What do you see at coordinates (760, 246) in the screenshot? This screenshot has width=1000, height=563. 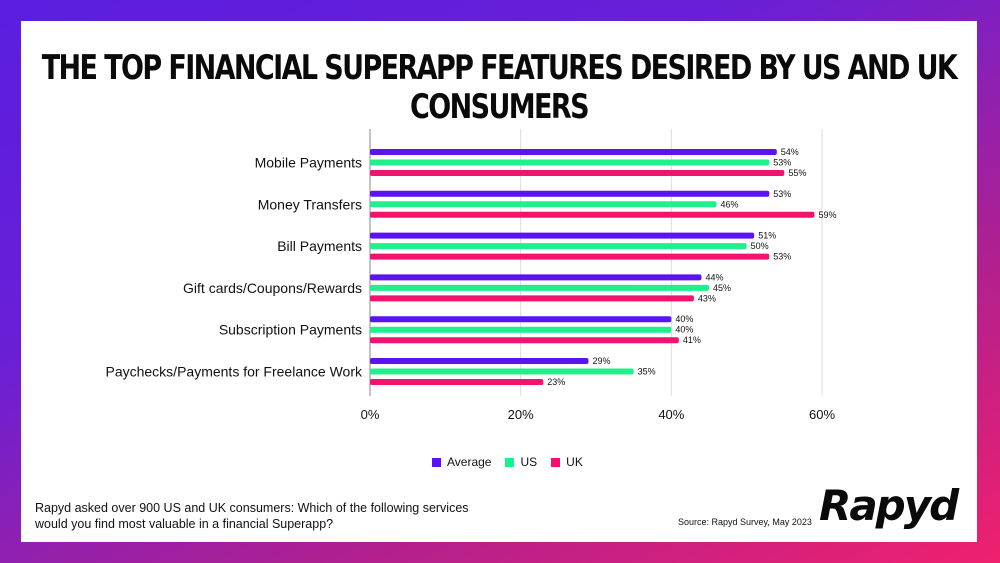 I see `data-label: 50%` at bounding box center [760, 246].